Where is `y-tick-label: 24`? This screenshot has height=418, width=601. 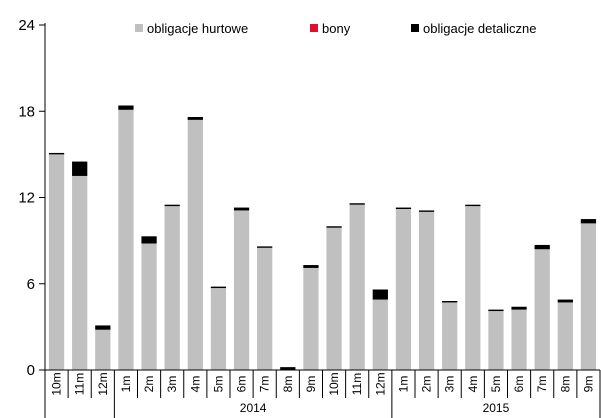
y-tick-label: 24 is located at coordinates (26, 25).